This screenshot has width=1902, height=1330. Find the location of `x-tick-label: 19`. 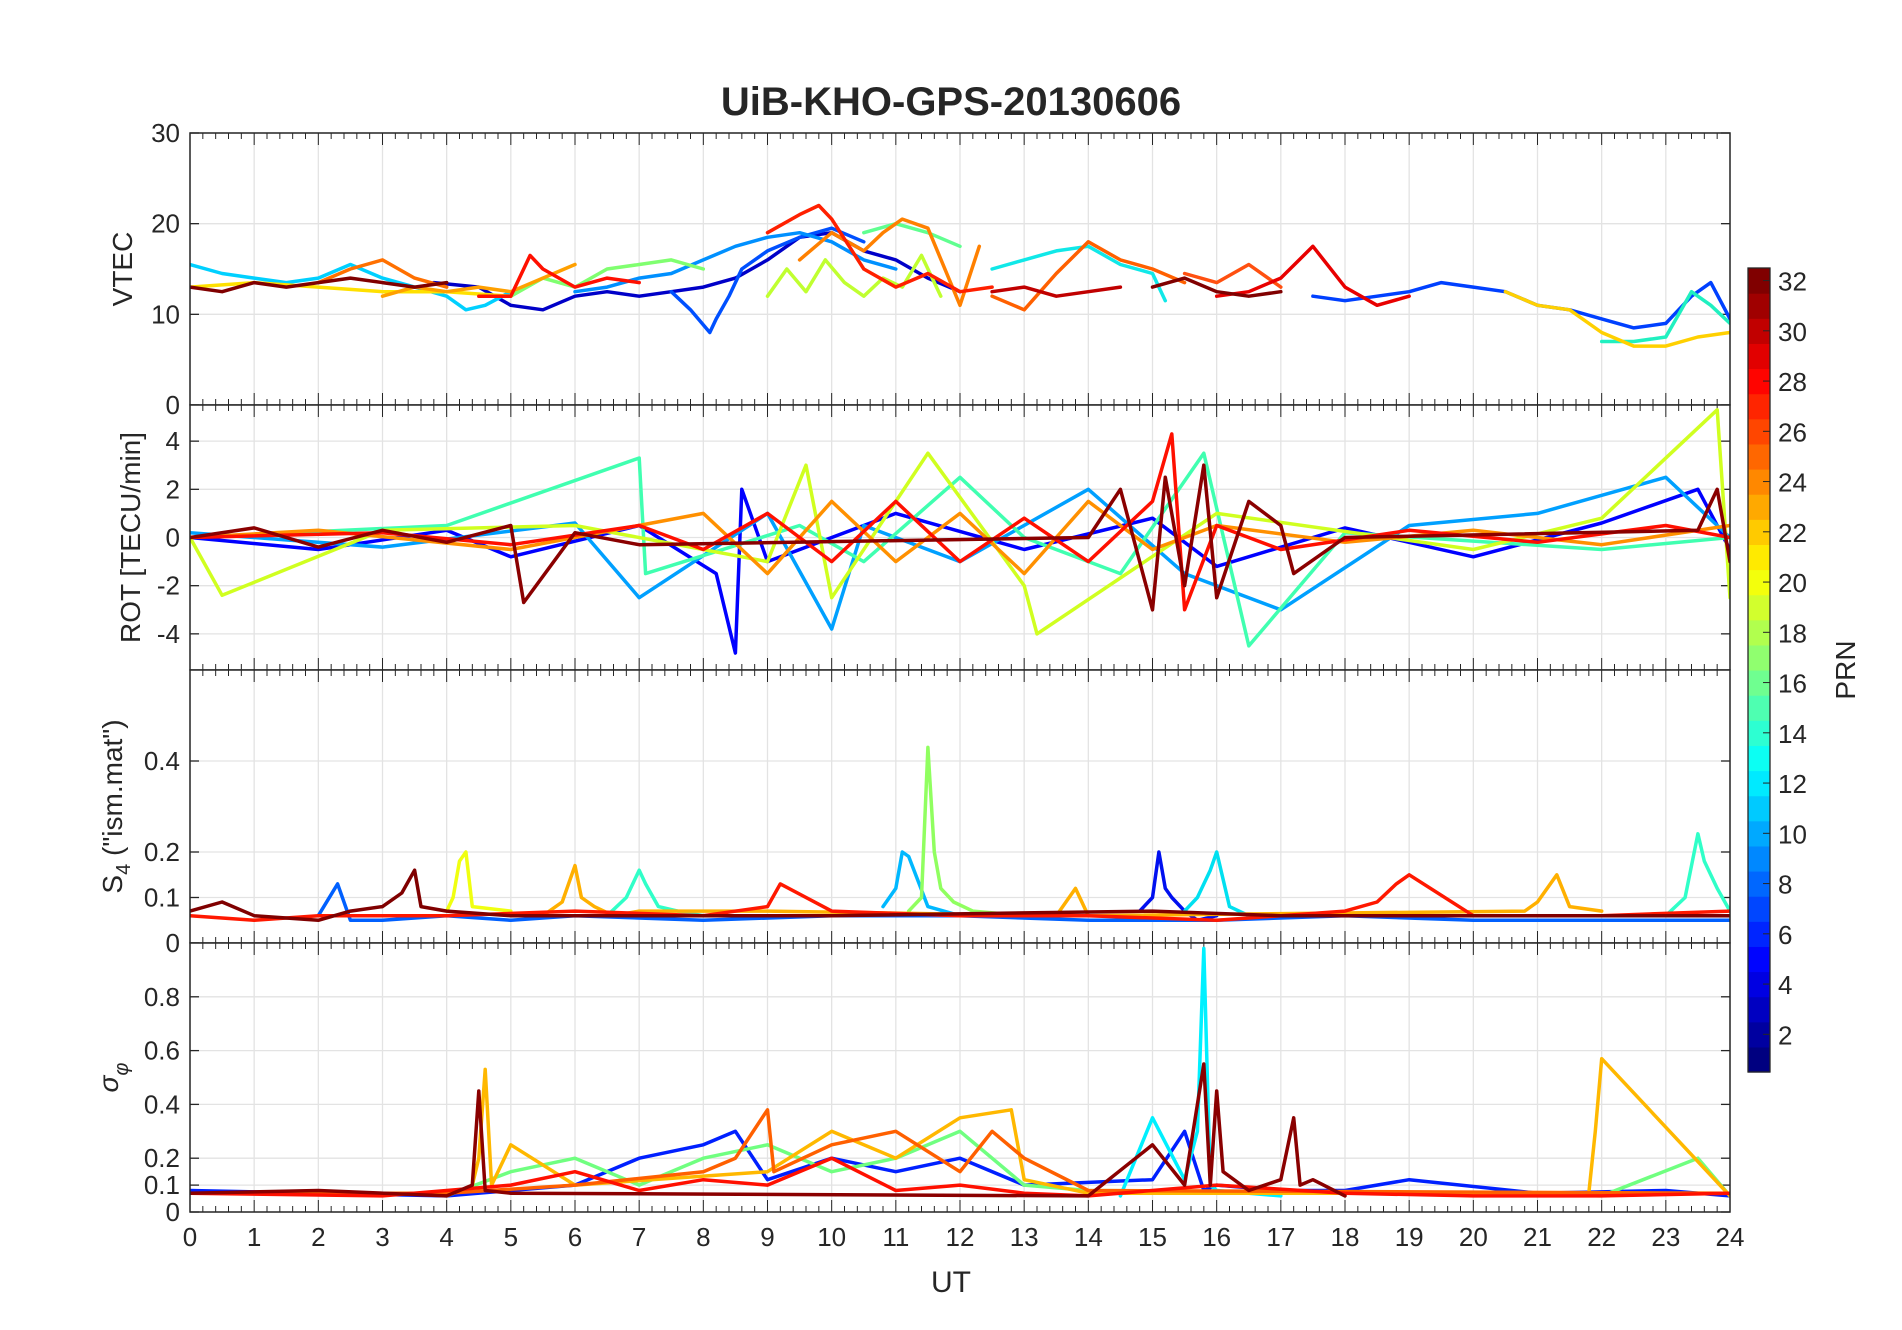

x-tick-label: 19 is located at coordinates (1409, 1237).